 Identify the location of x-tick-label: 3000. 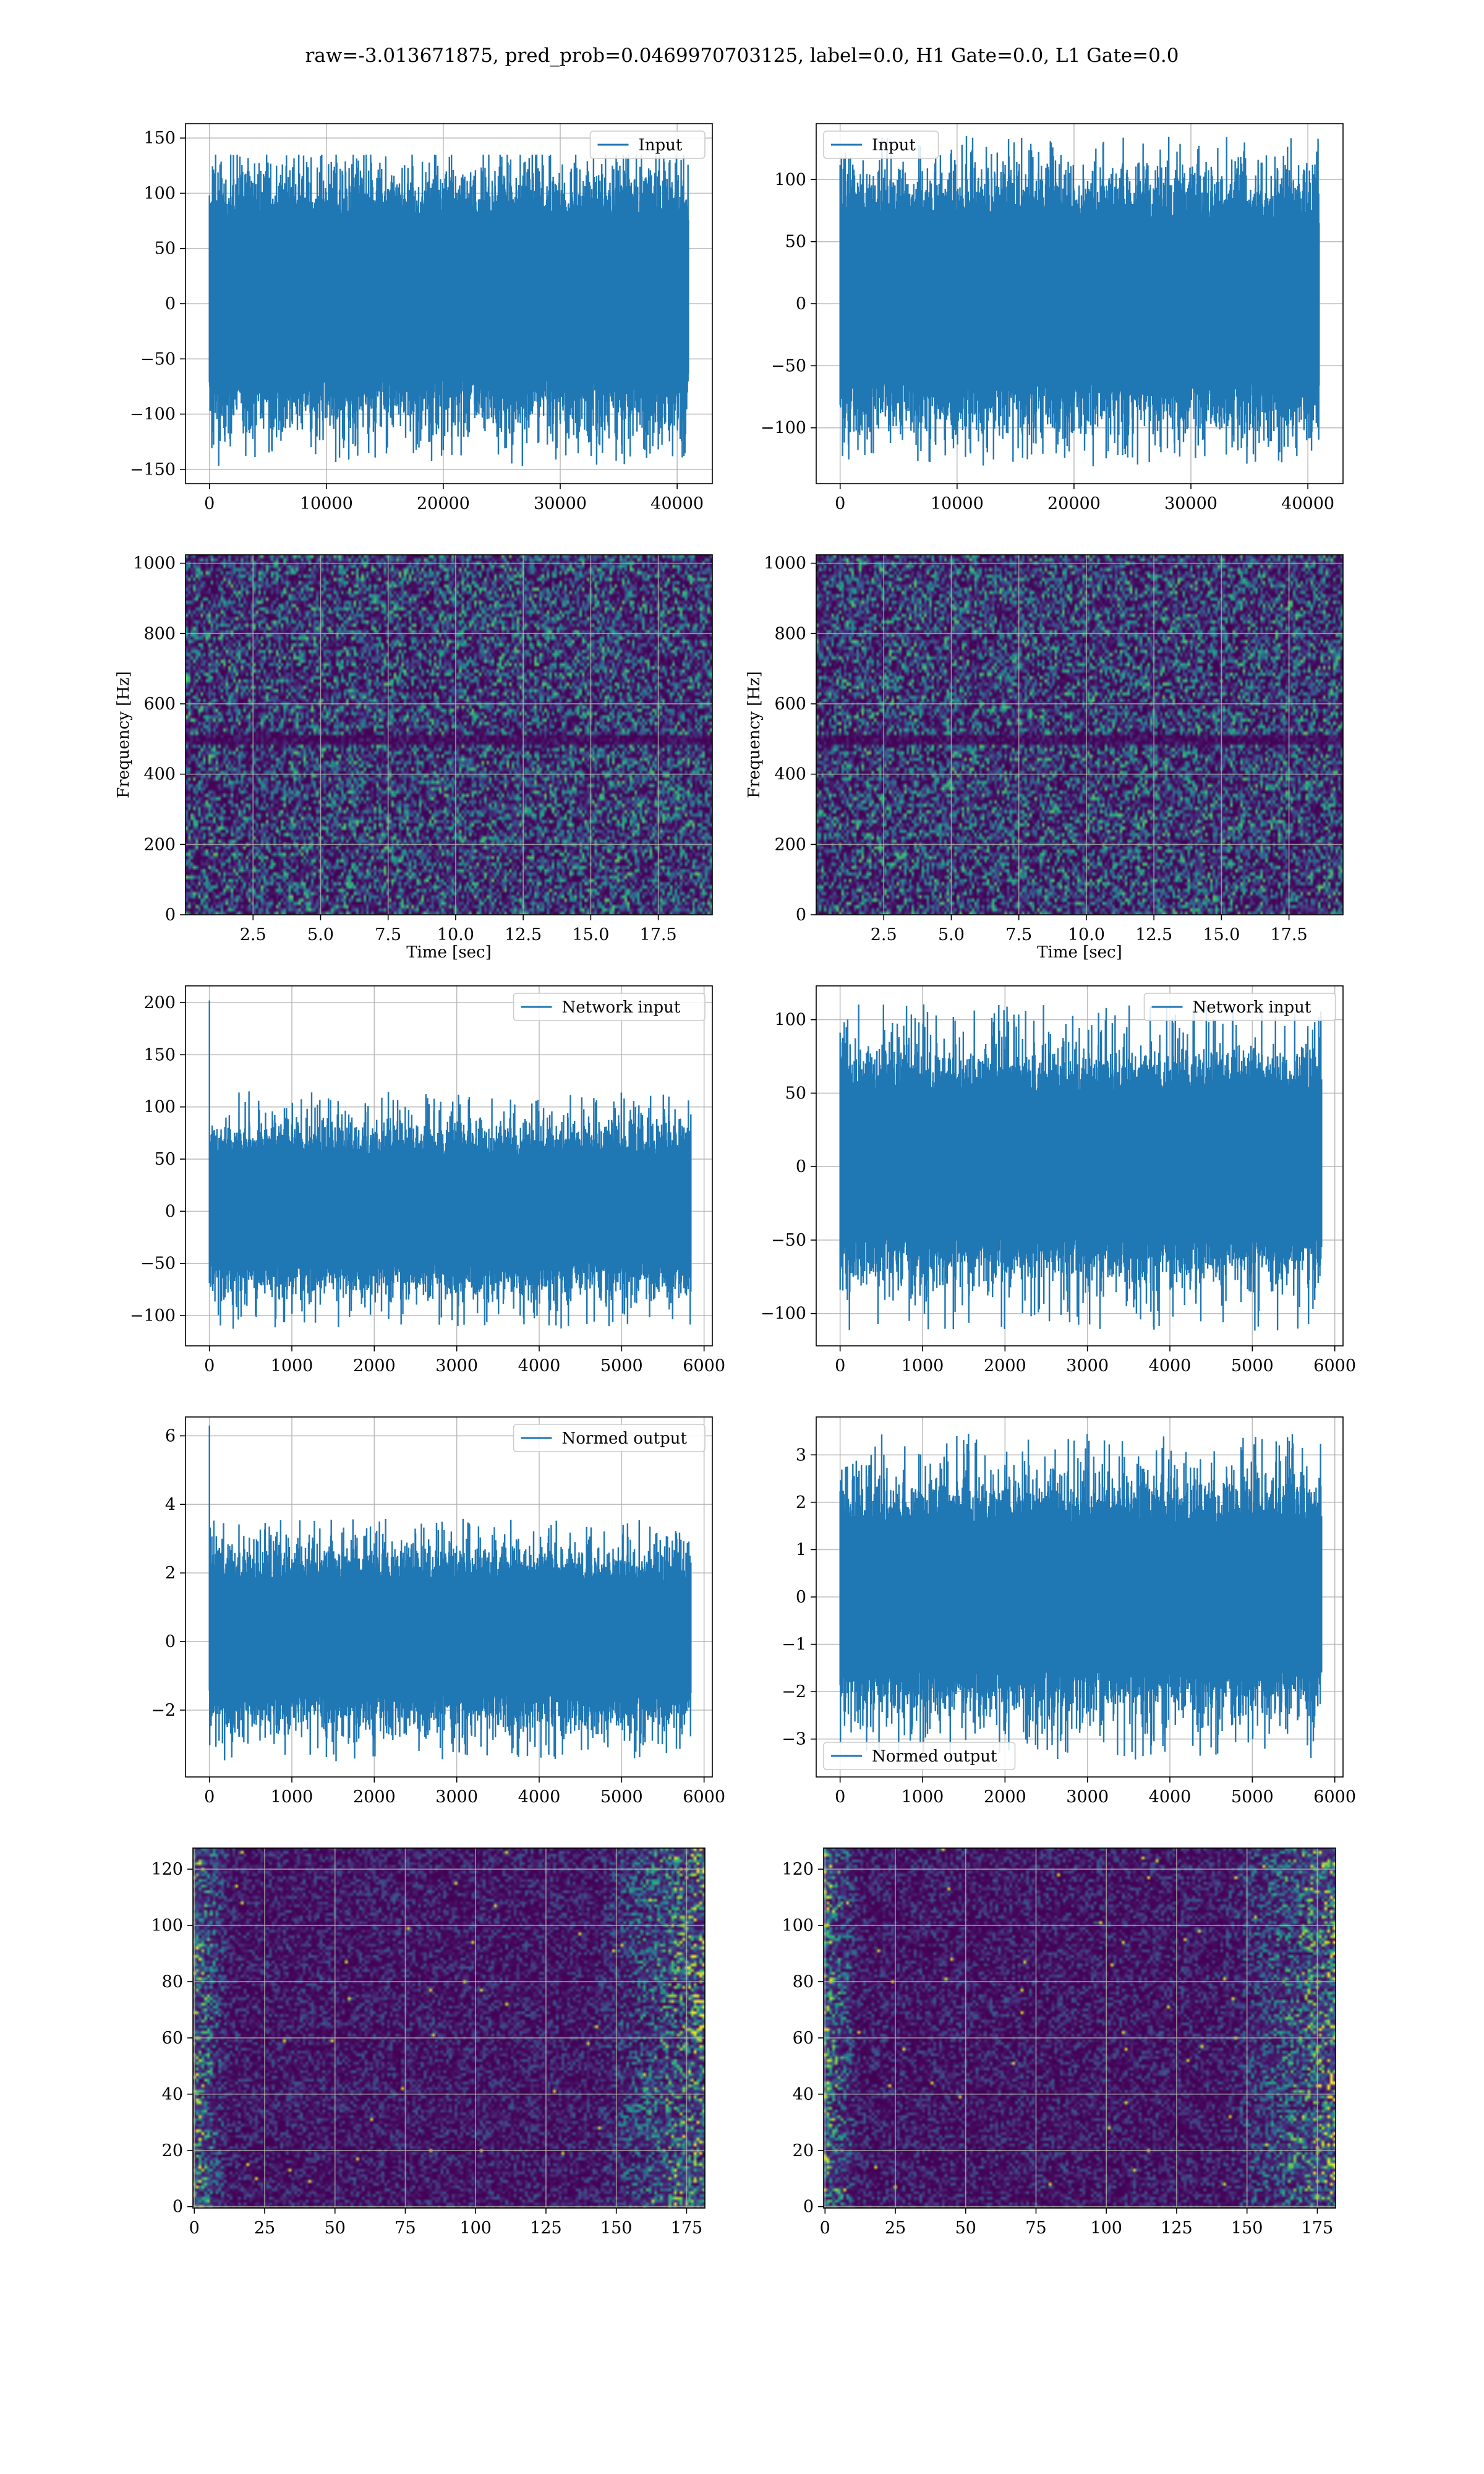
(1087, 1797).